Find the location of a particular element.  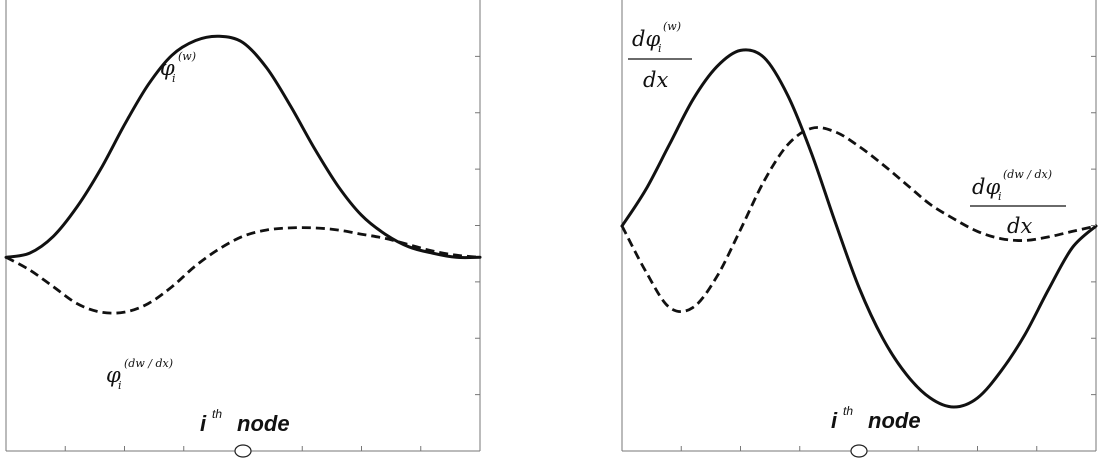

right-node-label: i th node is located at coordinates (876, 418).